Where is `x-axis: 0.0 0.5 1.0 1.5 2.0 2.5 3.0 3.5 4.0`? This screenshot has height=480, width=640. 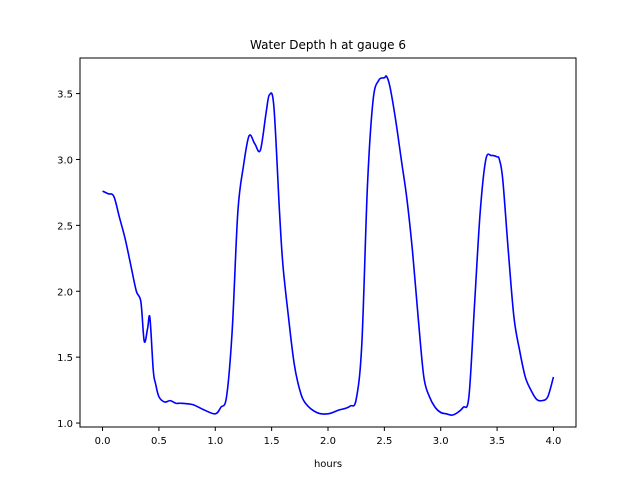 x-axis: 0.0 0.5 1.0 1.5 2.0 2.5 3.0 3.5 4.0 is located at coordinates (328, 437).